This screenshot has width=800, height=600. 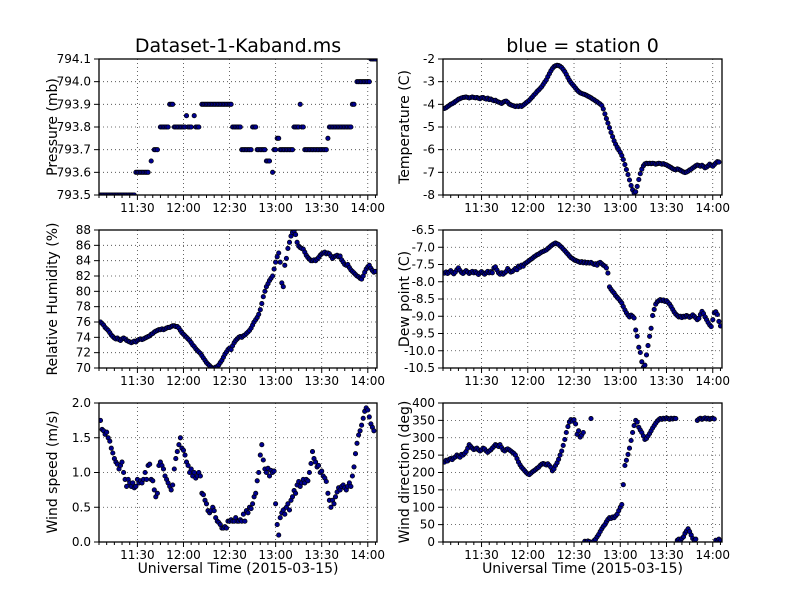 What do you see at coordinates (423, 247) in the screenshot?
I see `y-tick-label: -7.0` at bounding box center [423, 247].